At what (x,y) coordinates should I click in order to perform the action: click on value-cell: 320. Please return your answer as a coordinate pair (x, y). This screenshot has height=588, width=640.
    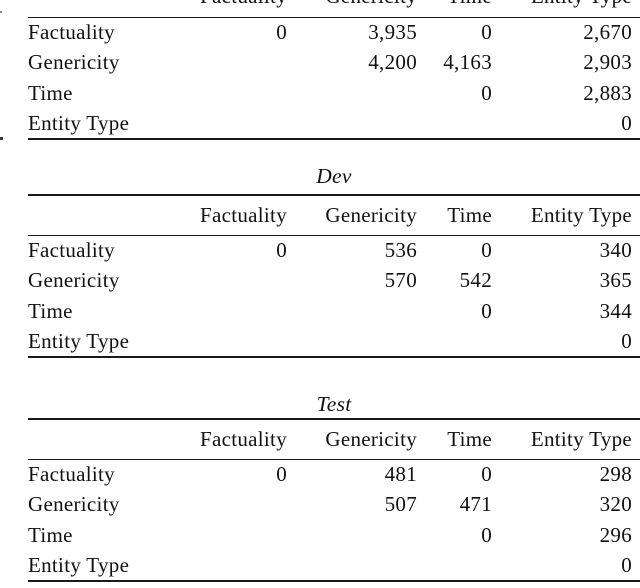
    Looking at the image, I should click on (615, 504).